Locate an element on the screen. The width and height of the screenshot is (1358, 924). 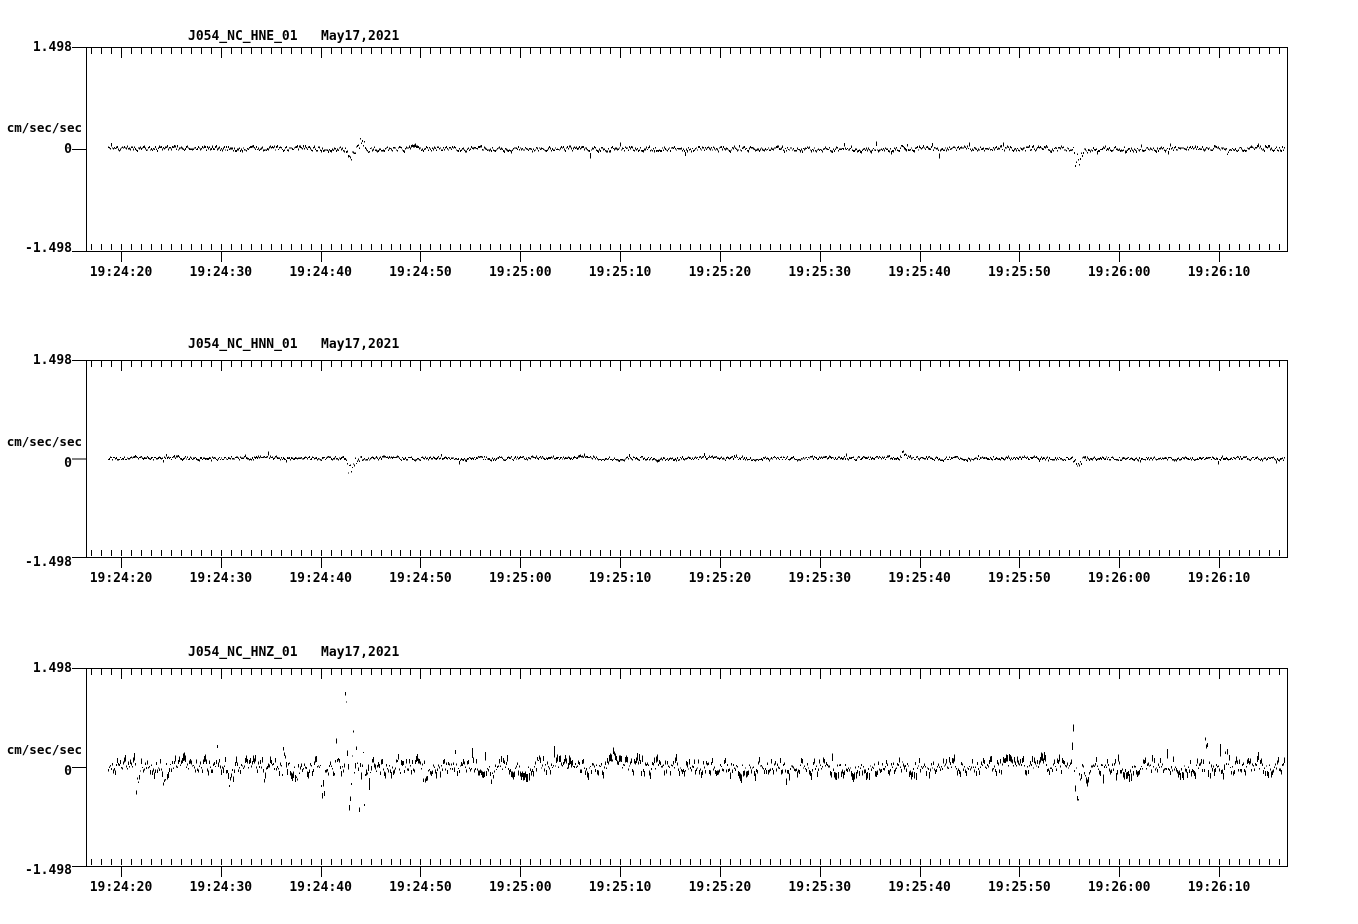
ytick-zero-hnz: 0 is located at coordinates (68, 771).